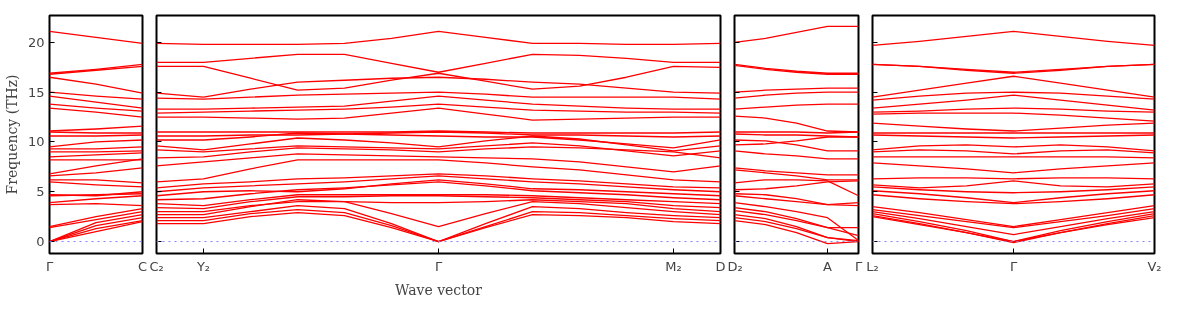  I want to click on x-tick-label: Y₂, so click(203, 266).